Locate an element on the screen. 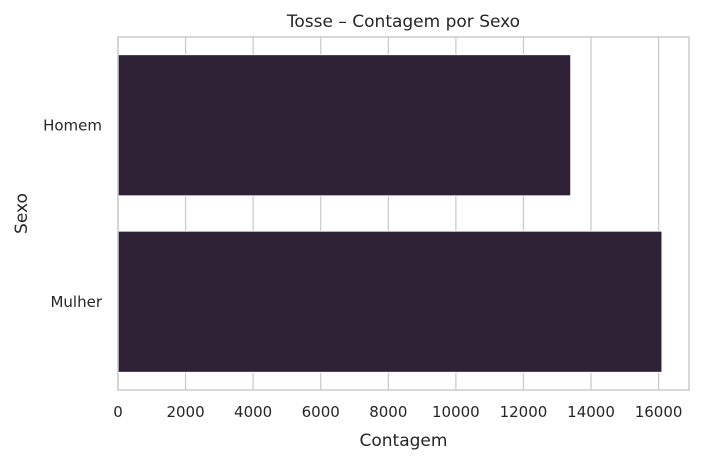 This screenshot has width=701, height=463. y-axis-label: Sexo is located at coordinates (22, 213).